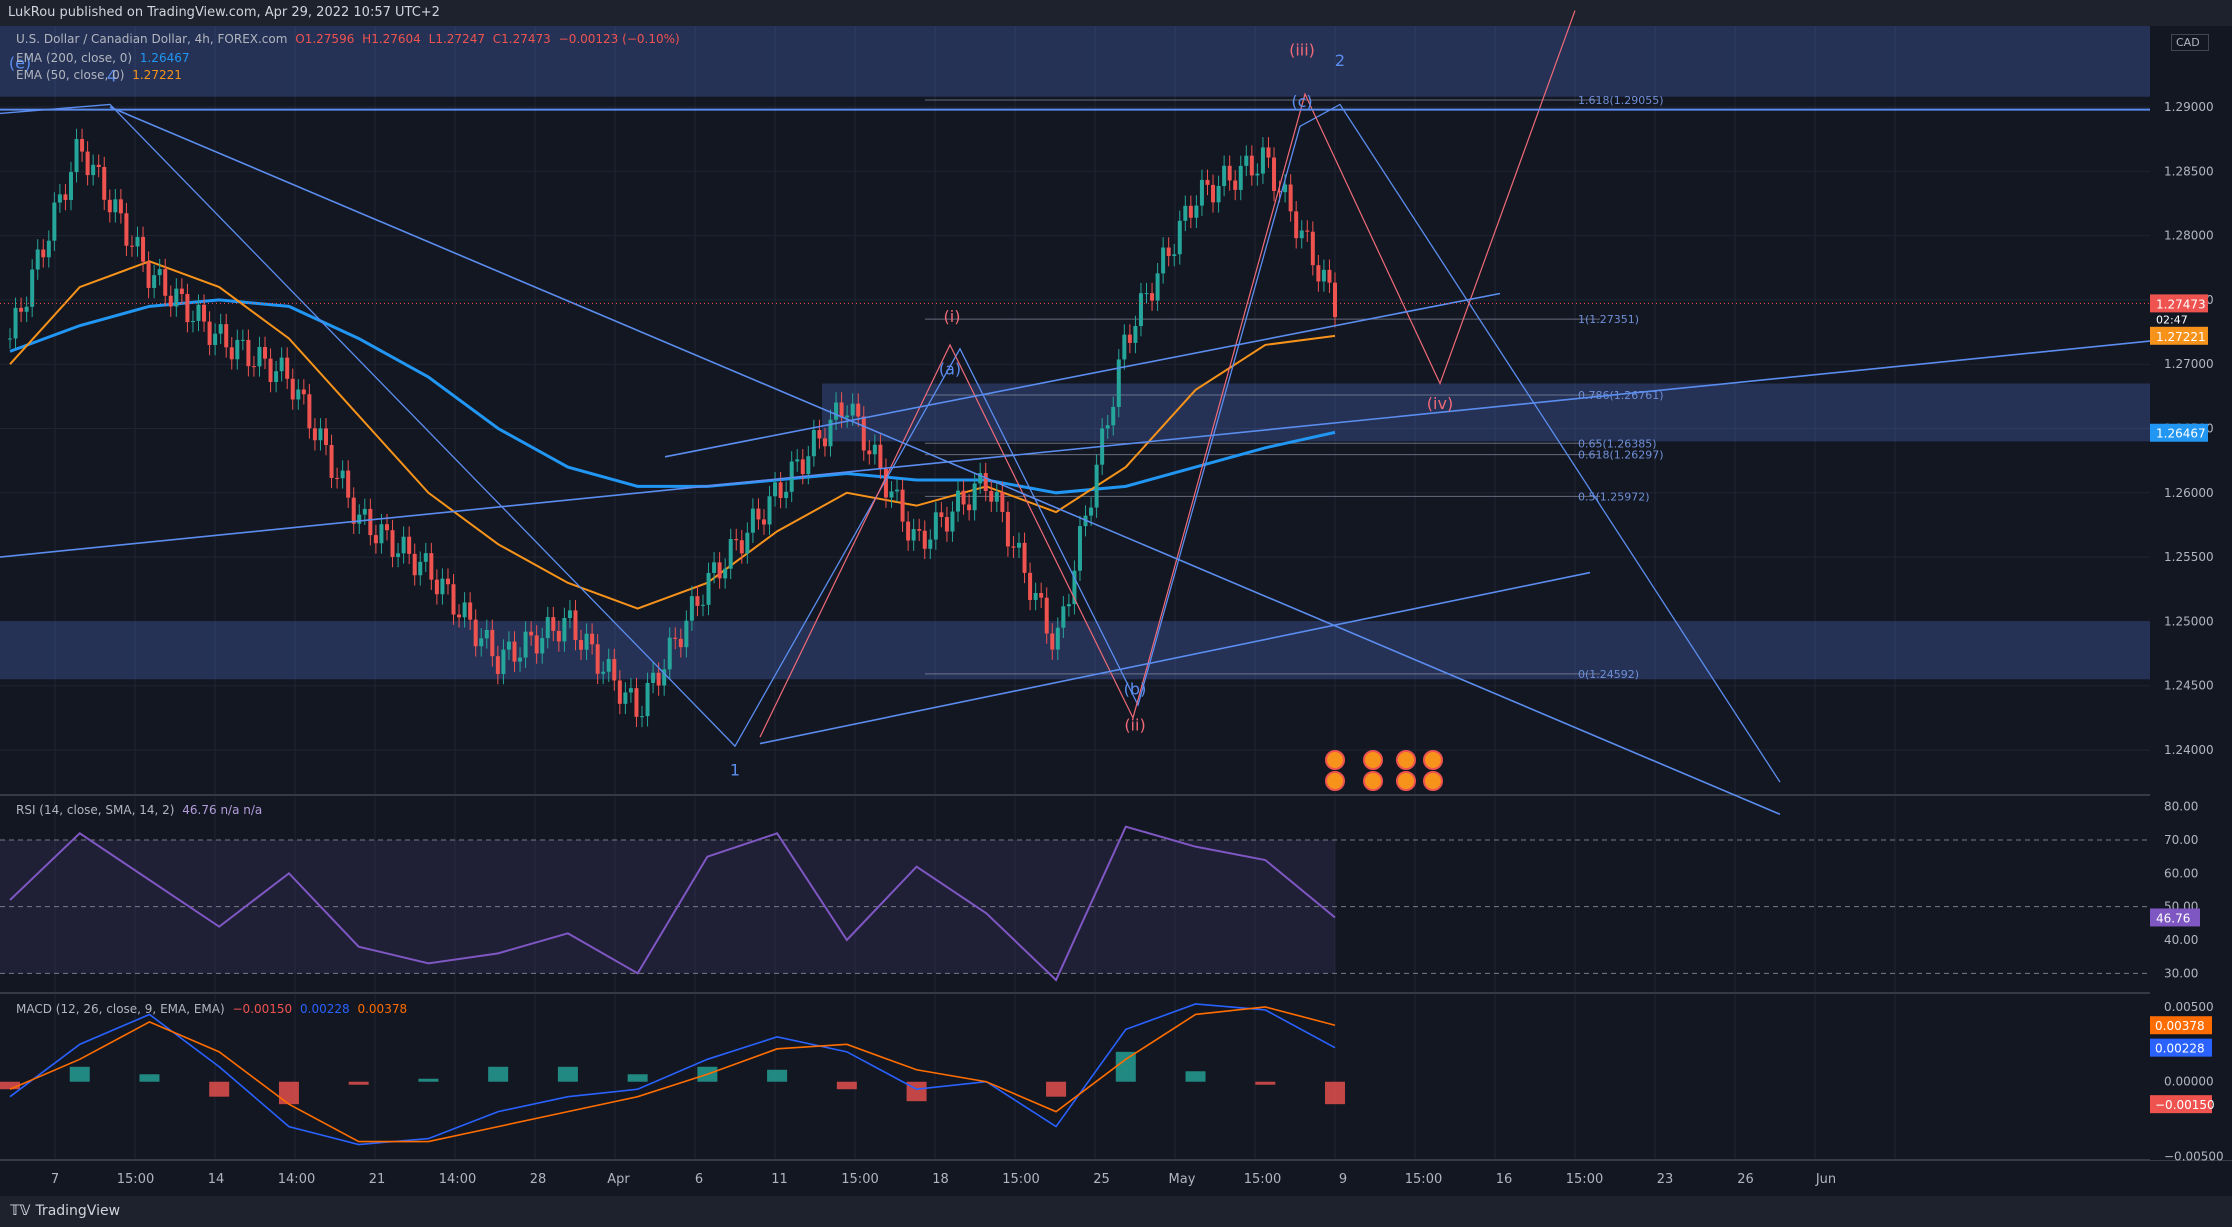  I want to click on bar-countdown: 02:47, so click(2172, 319).